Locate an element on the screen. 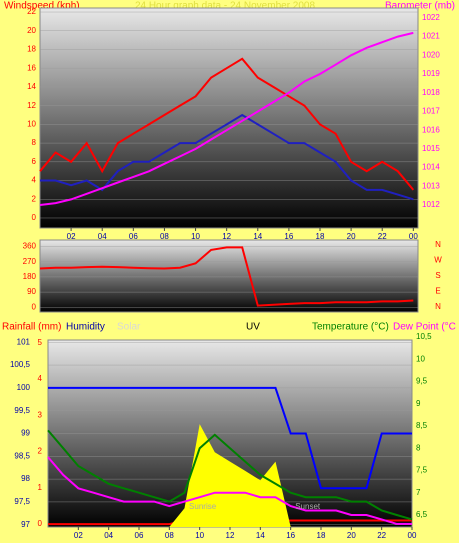 The width and height of the screenshot is (459, 543). annotation: Sunset is located at coordinates (308, 506).